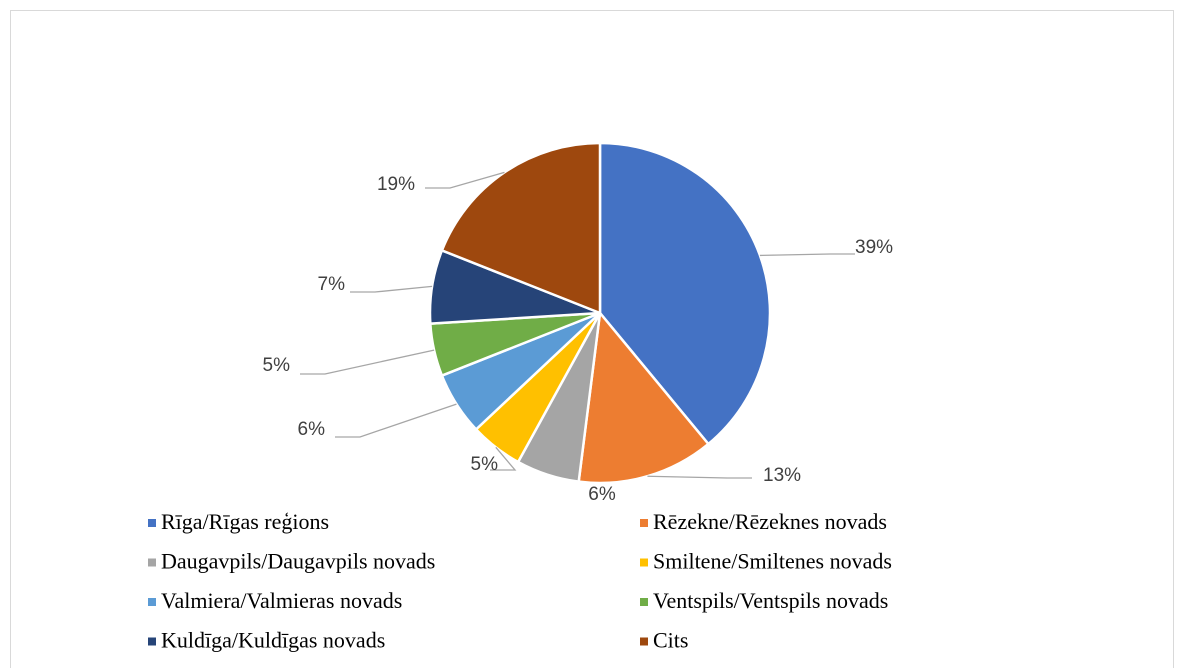  Describe the element at coordinates (298, 561) in the screenshot. I see `legend-label: Daugavpils/Daugavpils novads` at that location.